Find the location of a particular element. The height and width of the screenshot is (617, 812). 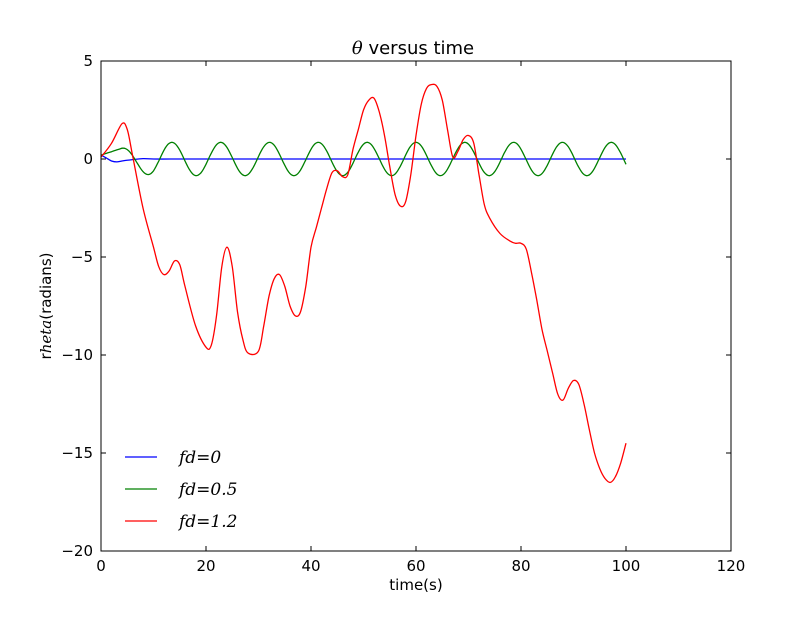

y-tick-label: −15 is located at coordinates (77, 453).